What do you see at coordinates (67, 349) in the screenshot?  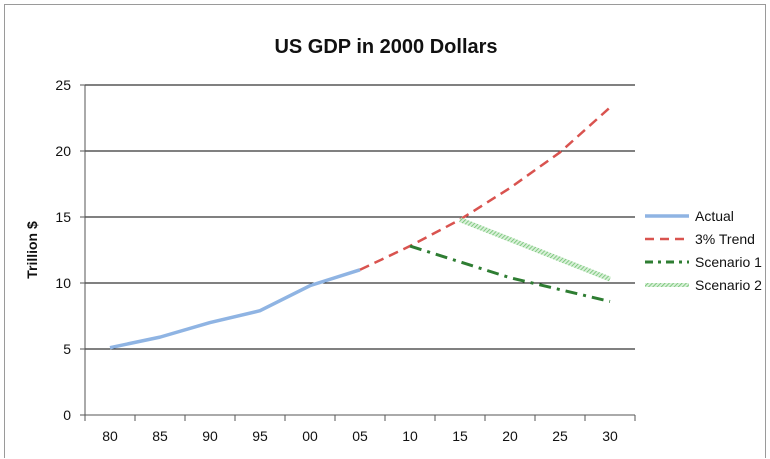 I see `y-tick-label: 5` at bounding box center [67, 349].